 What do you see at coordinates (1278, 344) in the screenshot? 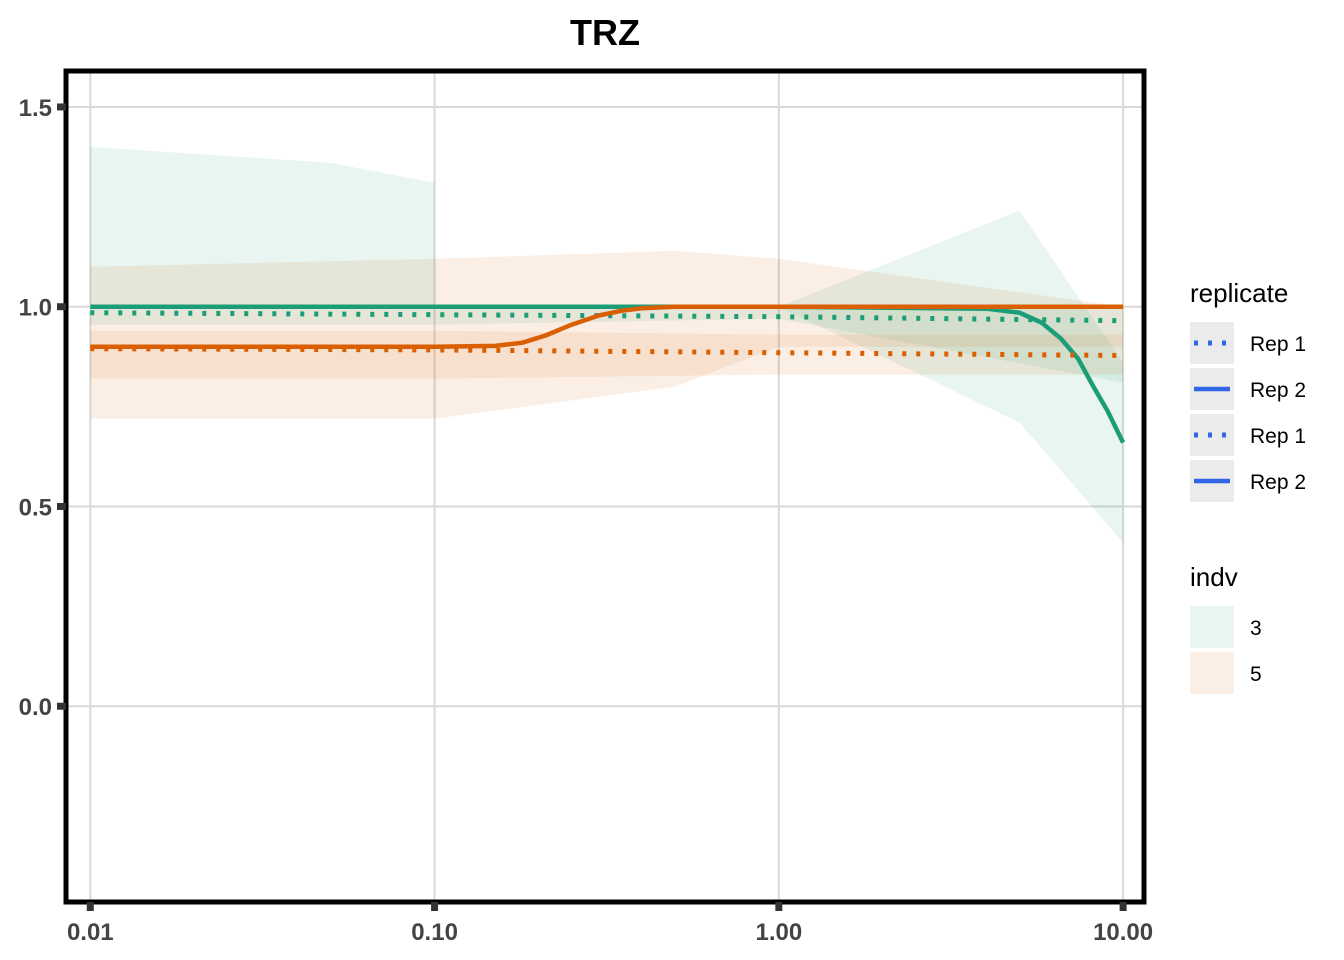
I see `legend-label-replicate-0: Rep 1` at bounding box center [1278, 344].